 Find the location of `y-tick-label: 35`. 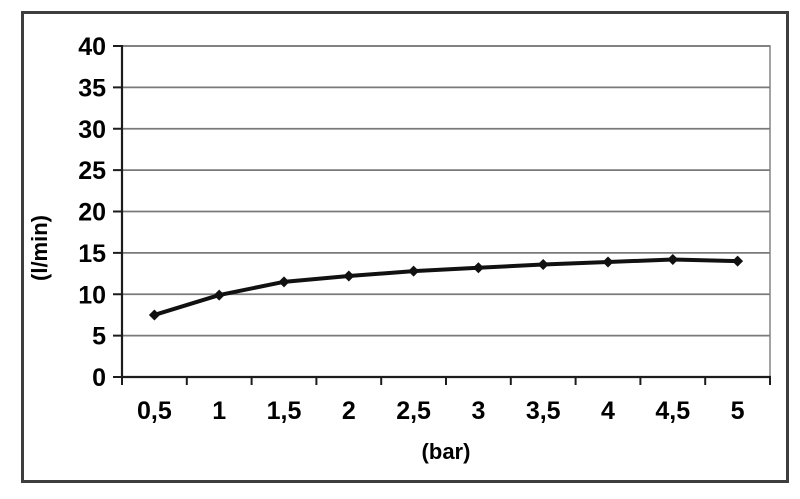

y-tick-label: 35 is located at coordinates (92, 88).